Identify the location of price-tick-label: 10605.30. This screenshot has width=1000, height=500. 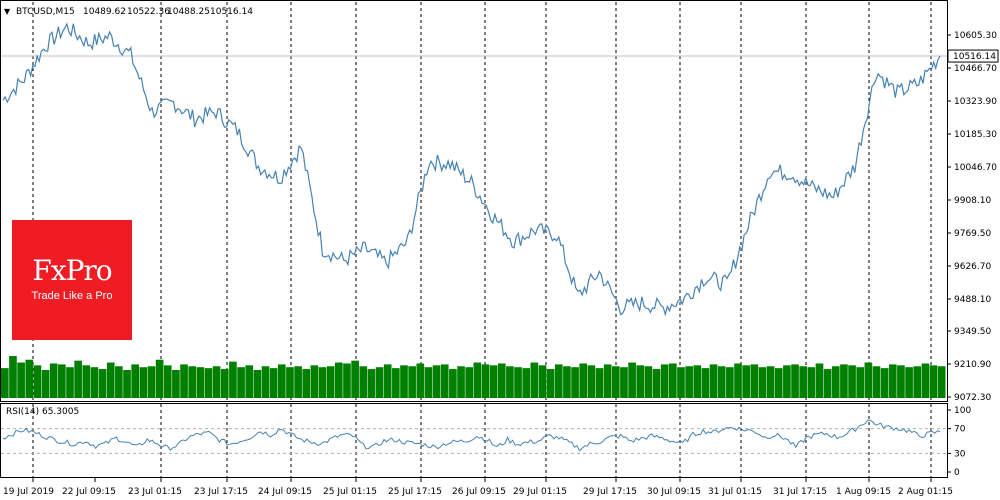
(975, 36).